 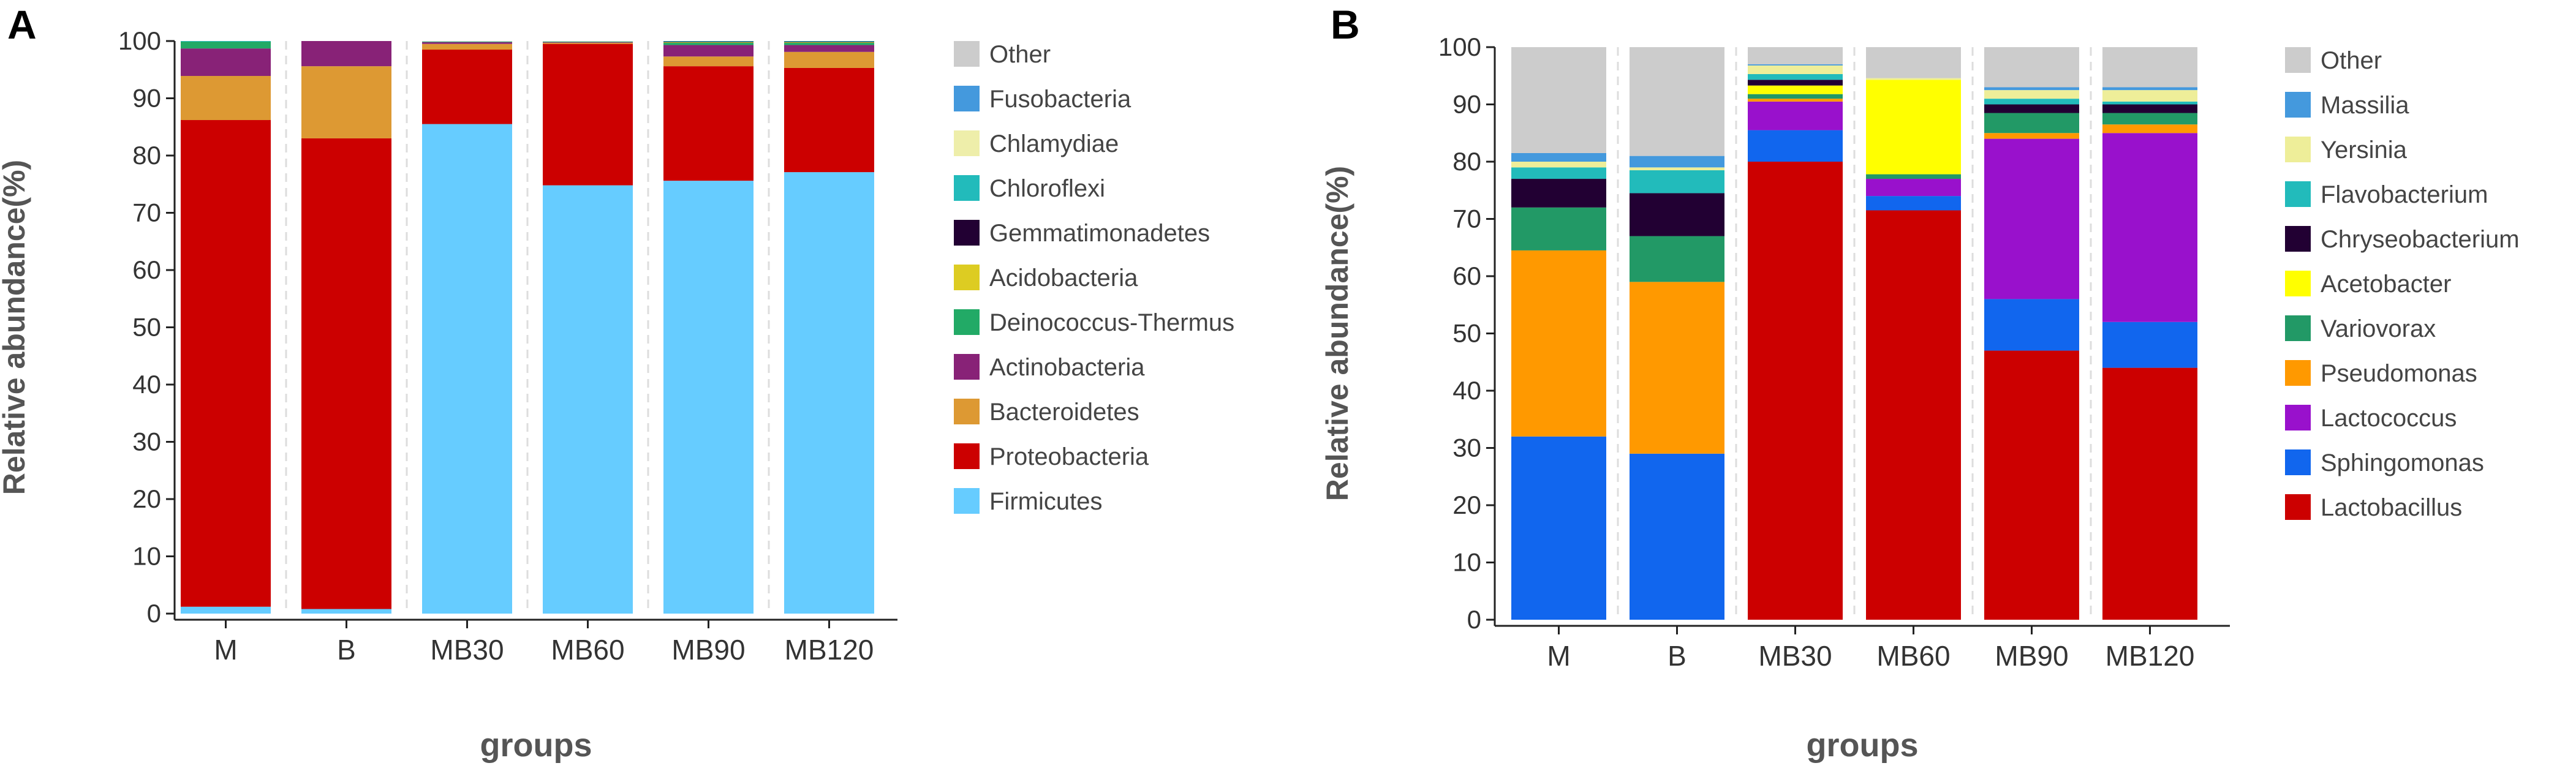 I want to click on legend-label-firmicutes: Firmicutes, so click(x=1045, y=502).